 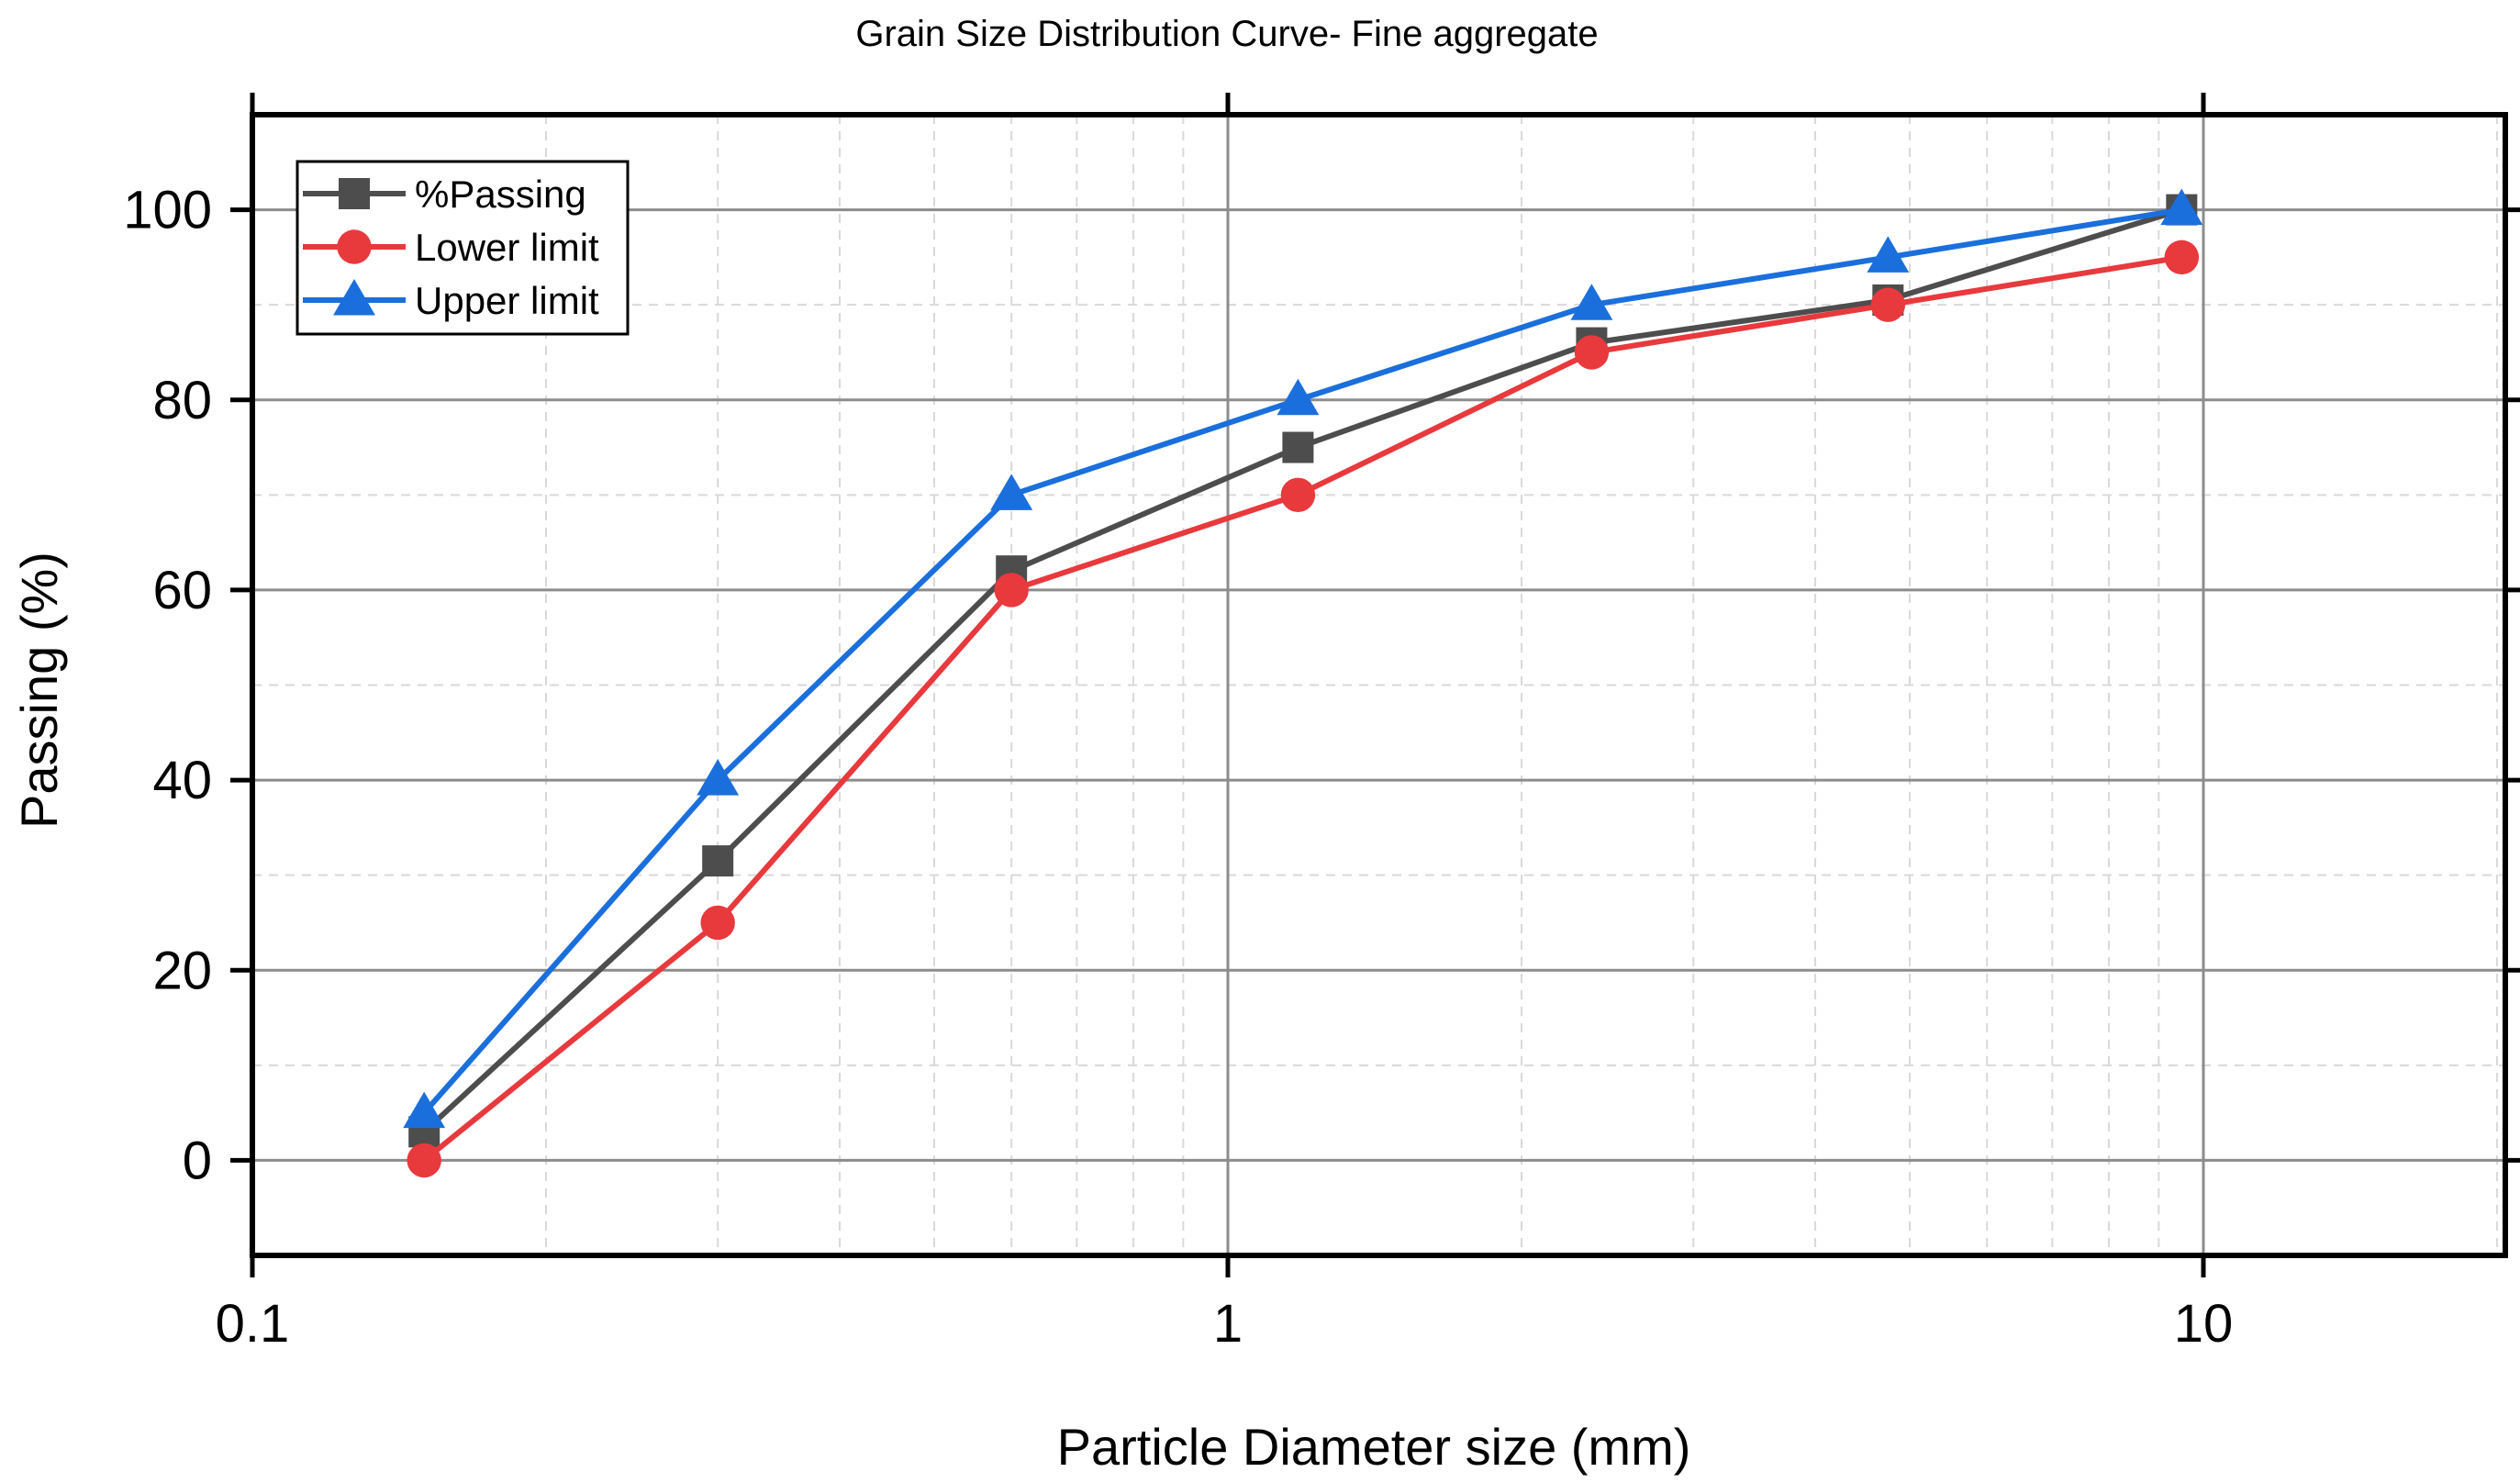 I want to click on legend: %Passing Lower limit Upper limit, so click(x=462, y=248).